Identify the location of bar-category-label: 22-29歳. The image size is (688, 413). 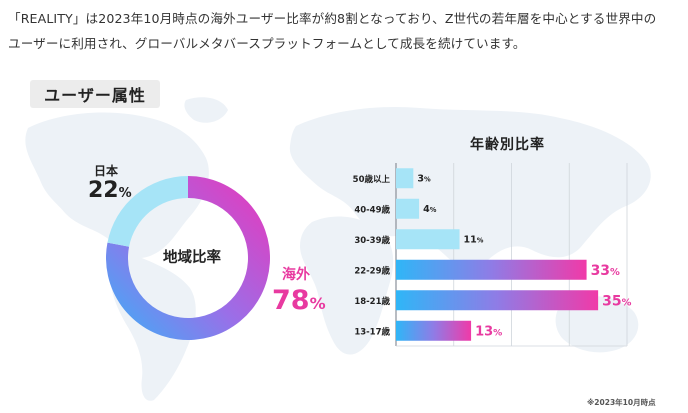
(372, 270).